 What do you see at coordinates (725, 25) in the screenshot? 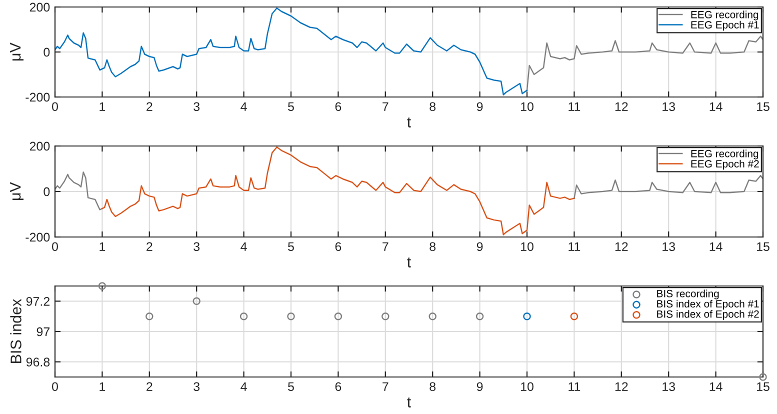
I see `legend-label: EEG Epoch #1` at bounding box center [725, 25].